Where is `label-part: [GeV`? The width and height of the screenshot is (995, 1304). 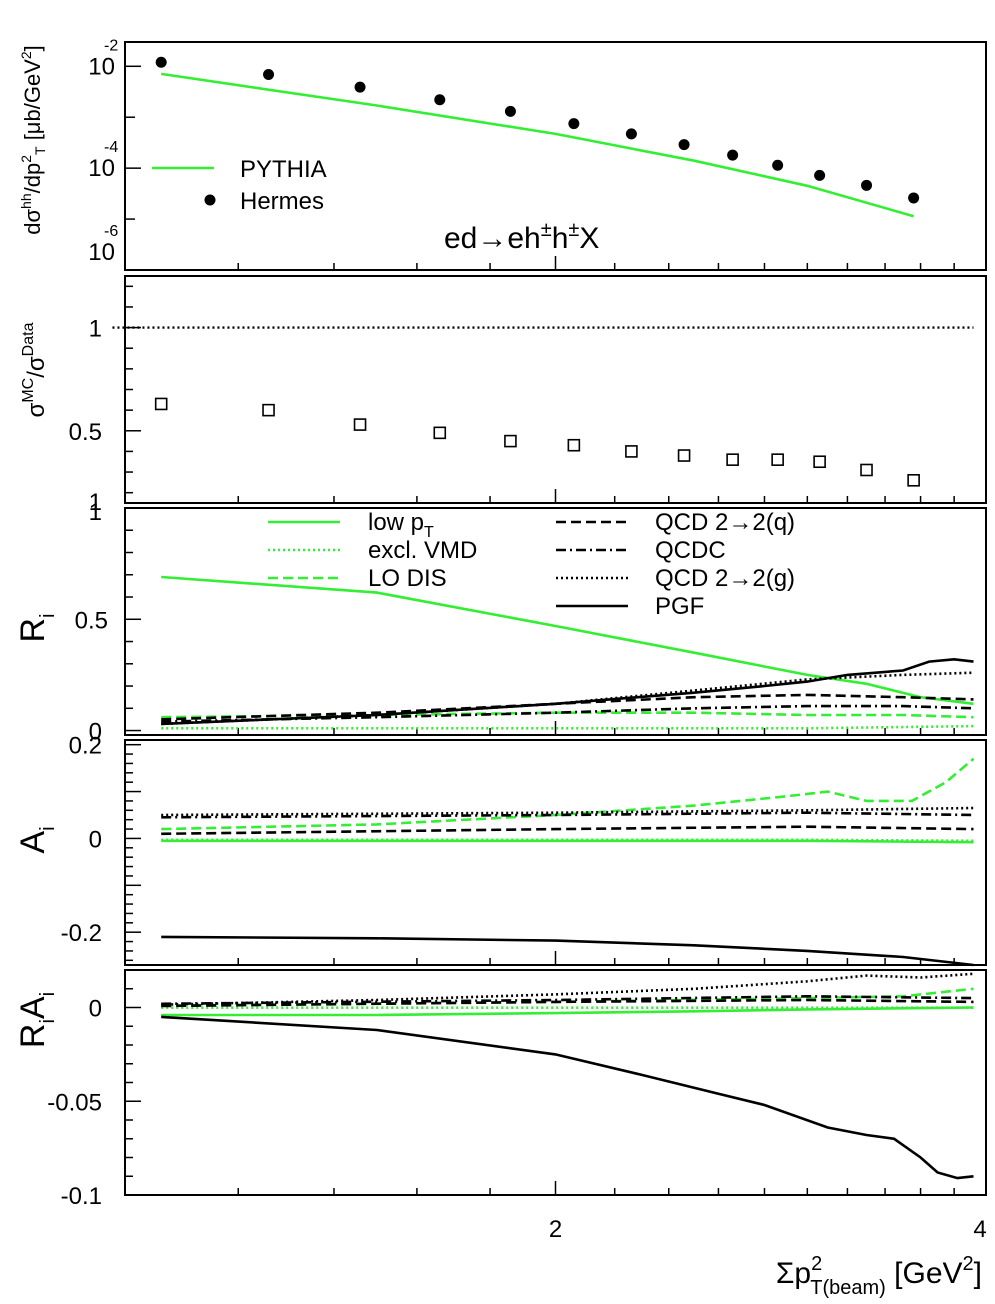
label-part: [GeV is located at coordinates (924, 1273).